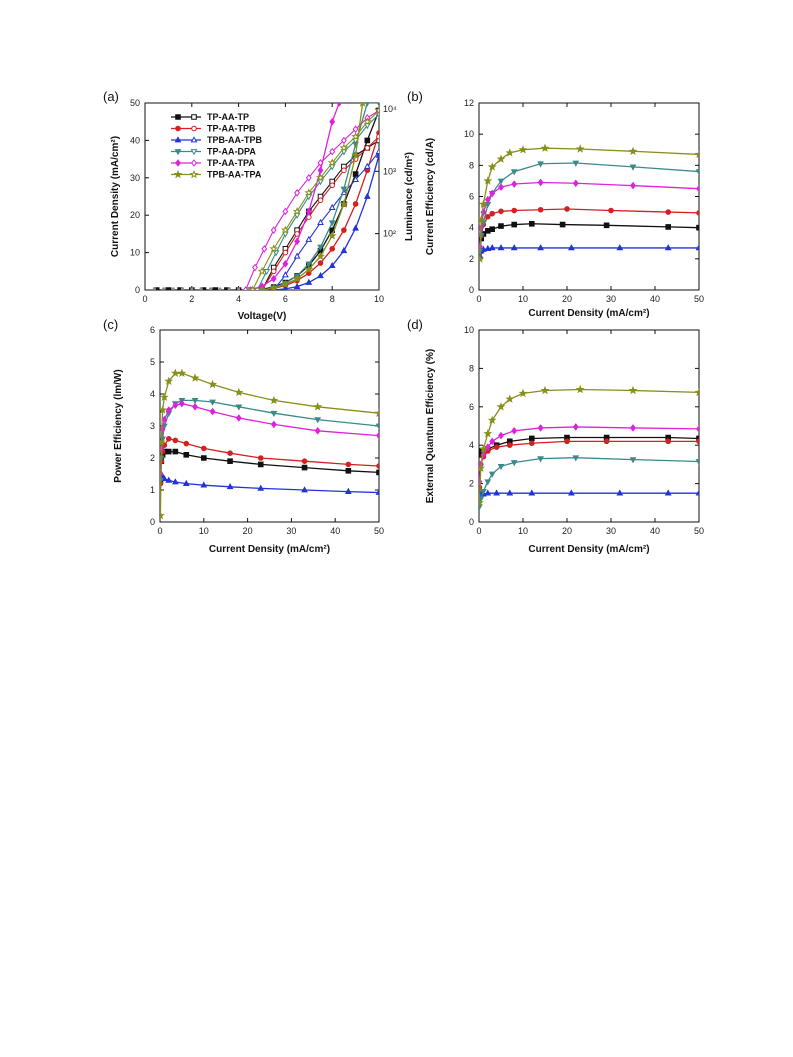 Image resolution: width=793 pixels, height=1057 pixels. What do you see at coordinates (389, 234) in the screenshot?
I see `y2-tick-label: 10²` at bounding box center [389, 234].